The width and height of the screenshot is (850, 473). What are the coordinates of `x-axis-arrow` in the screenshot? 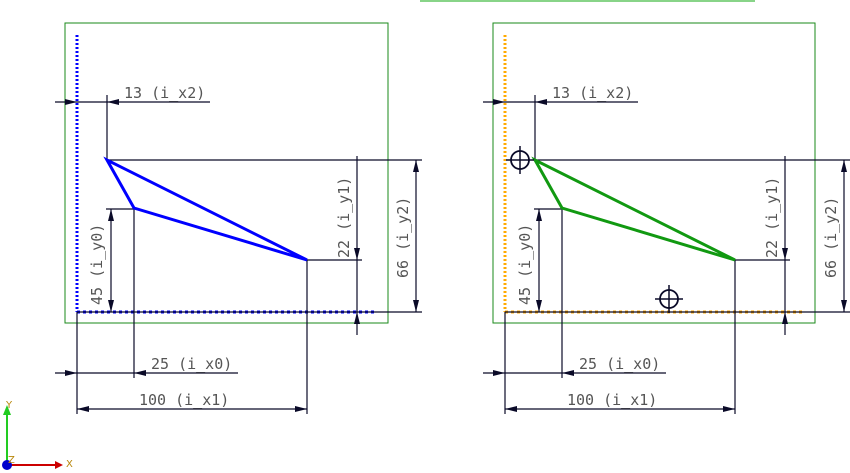 It's located at (59, 465).